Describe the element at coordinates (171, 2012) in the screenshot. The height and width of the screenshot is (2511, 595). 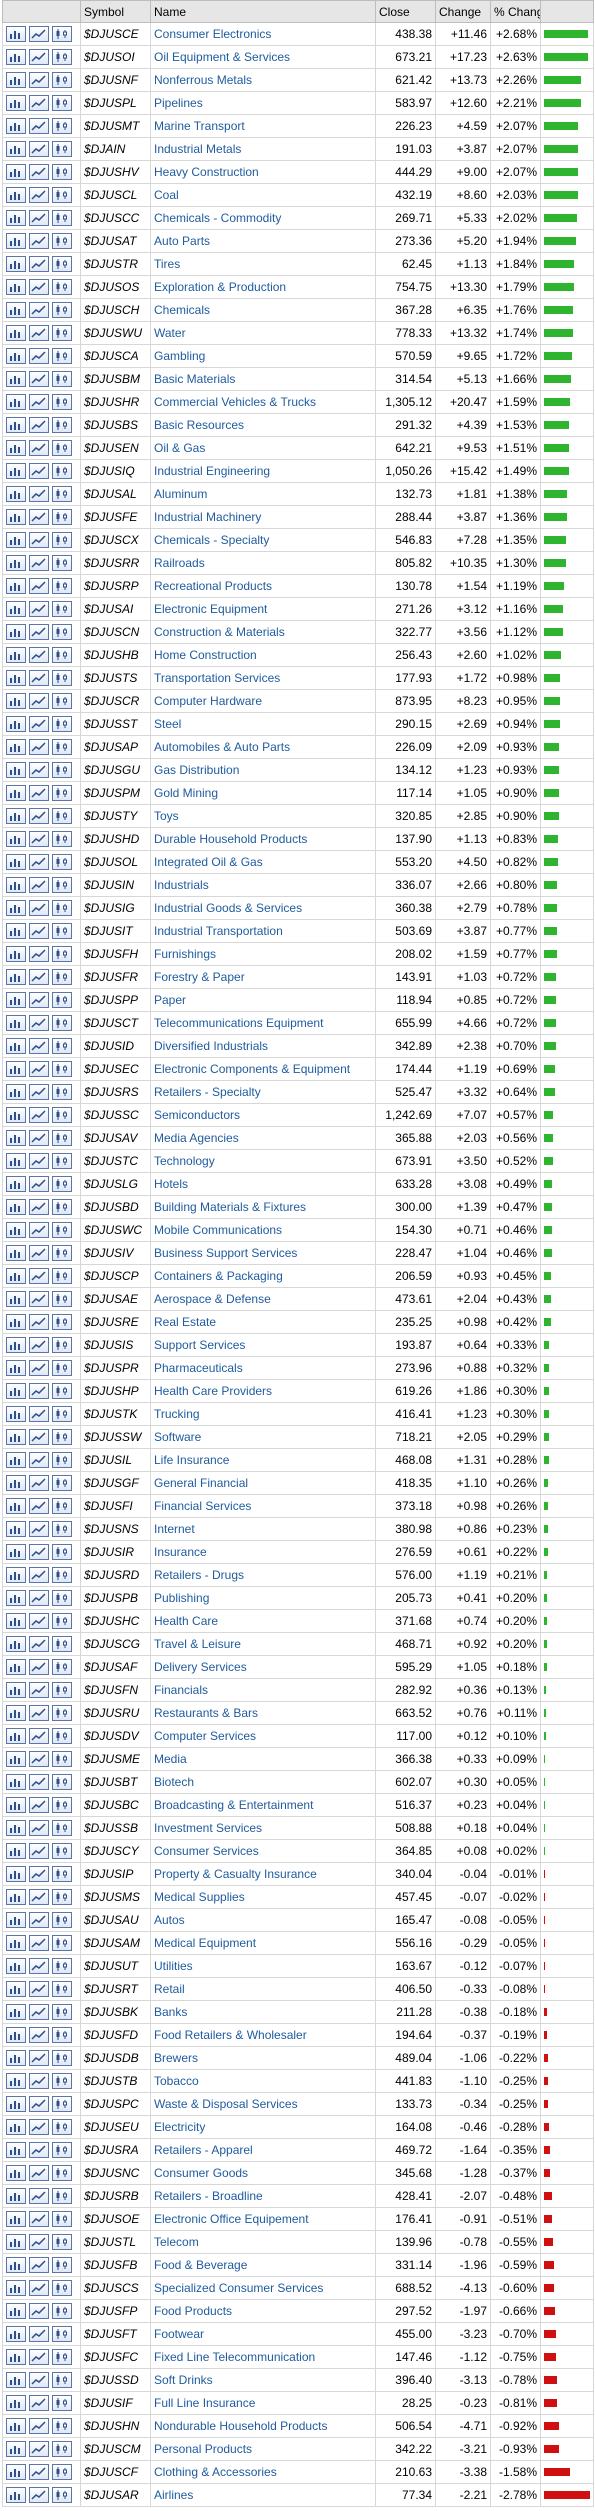
I see `sector-name-link: Banks` at that location.